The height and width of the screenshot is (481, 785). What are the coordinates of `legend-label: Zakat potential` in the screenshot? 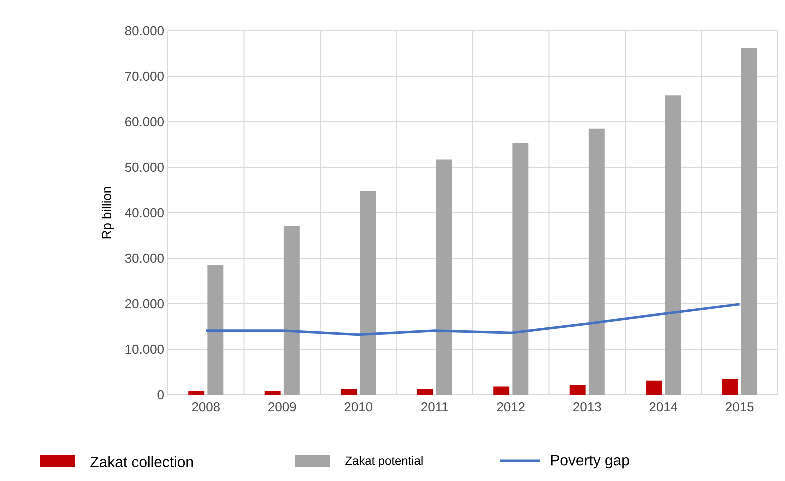 It's located at (384, 462).